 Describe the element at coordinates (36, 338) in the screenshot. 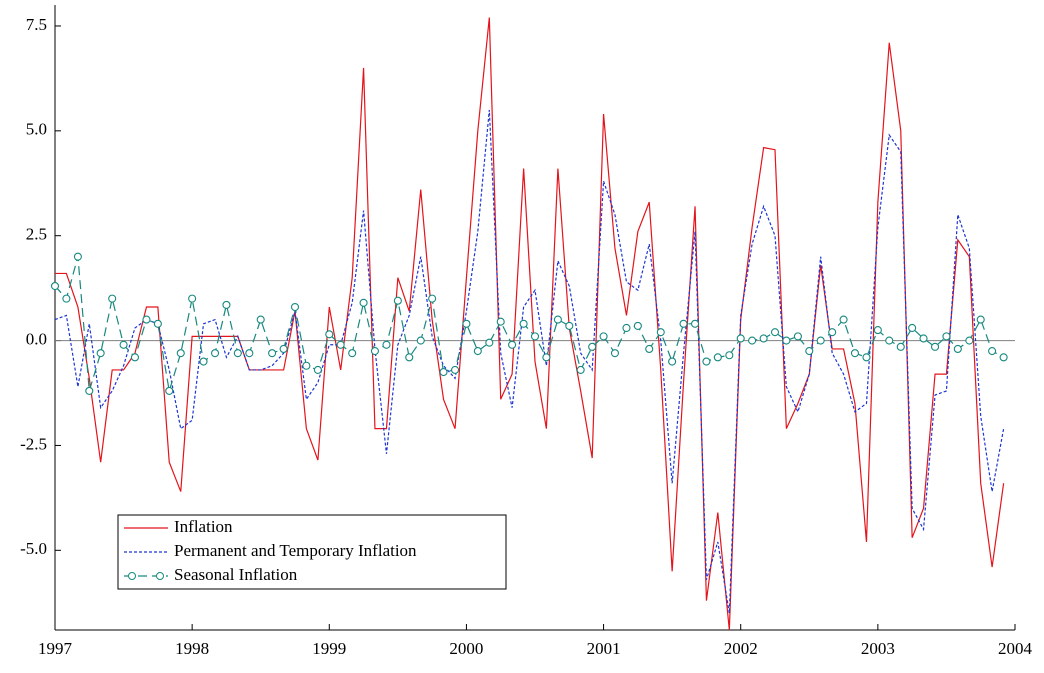

I see `y-tick-label: 0.0` at that location.